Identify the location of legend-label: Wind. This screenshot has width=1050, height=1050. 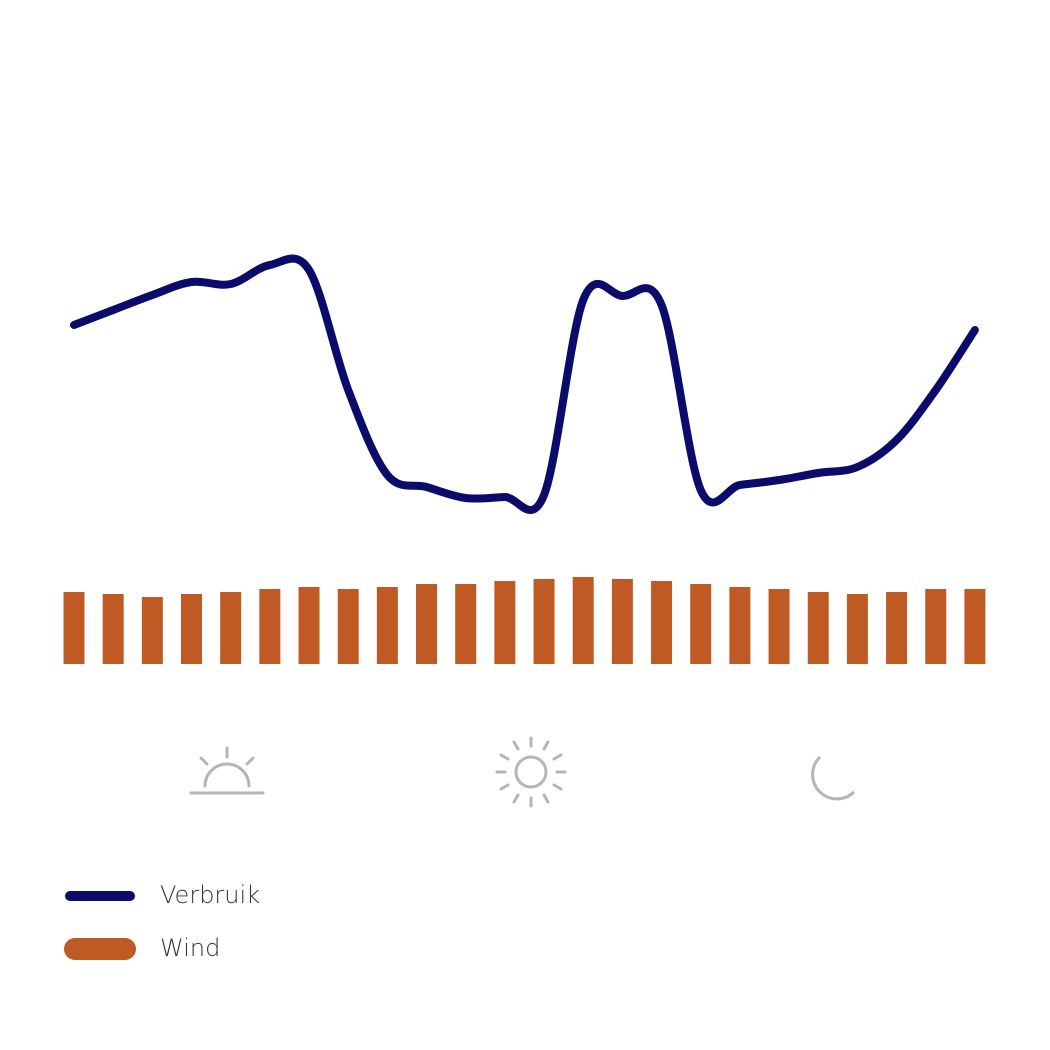
(190, 948).